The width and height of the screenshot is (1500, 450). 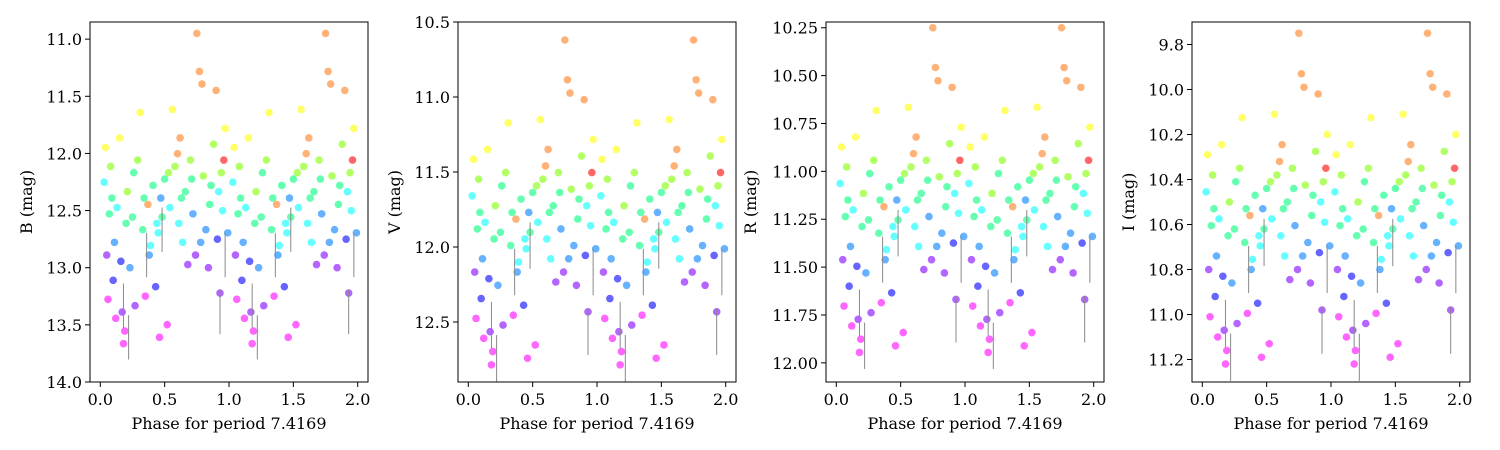 I want to click on y-tick-label: 11.0, so click(x=64, y=39).